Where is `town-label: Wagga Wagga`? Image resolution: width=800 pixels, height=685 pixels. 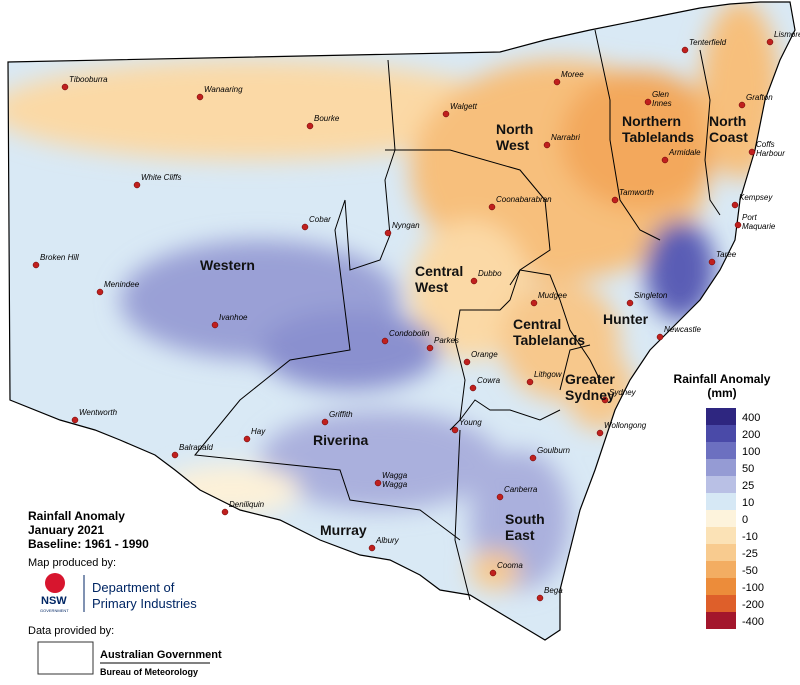
town-label: Wagga Wagga is located at coordinates (395, 480).